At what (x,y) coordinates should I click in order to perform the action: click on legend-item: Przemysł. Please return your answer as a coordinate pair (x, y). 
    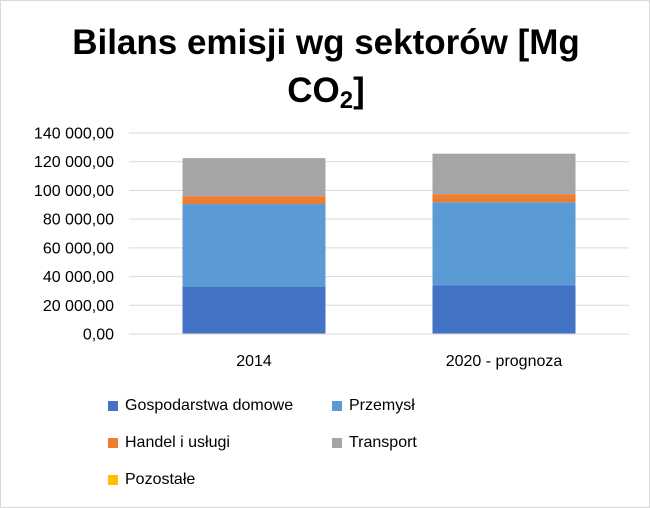
    Looking at the image, I should click on (373, 406).